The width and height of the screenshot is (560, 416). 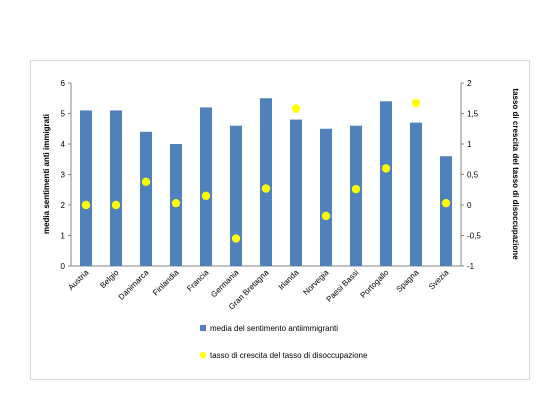 I want to click on y2-tick-label: 2, so click(x=469, y=83).